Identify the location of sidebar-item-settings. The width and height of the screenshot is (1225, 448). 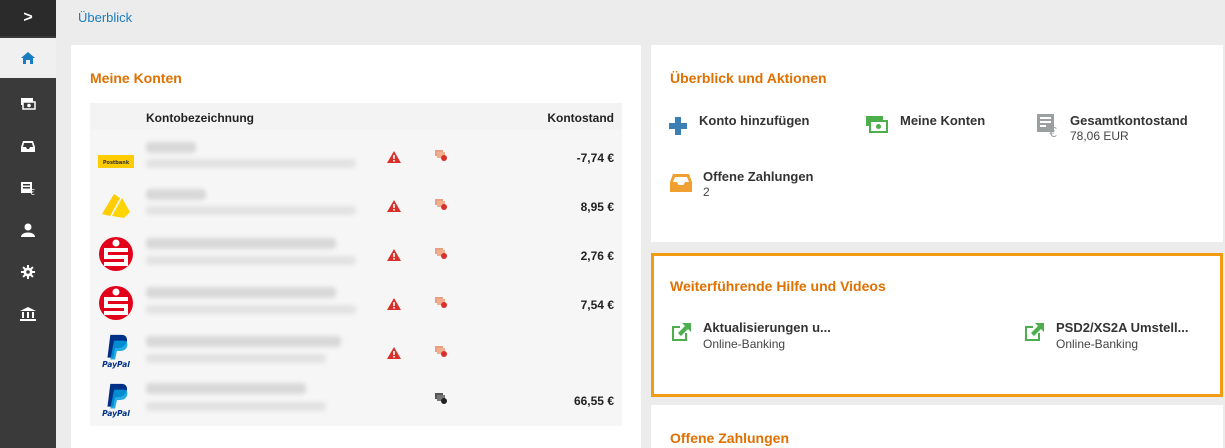
(28, 272).